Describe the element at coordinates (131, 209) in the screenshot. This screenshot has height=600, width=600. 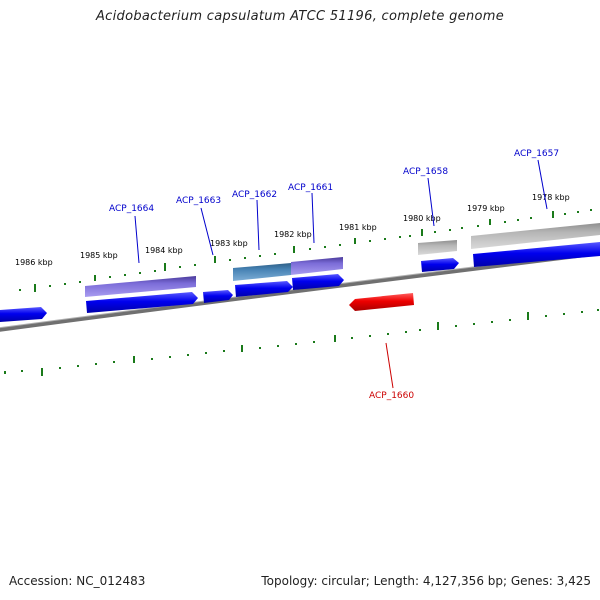
I see `gene-label: ACP_1664` at that location.